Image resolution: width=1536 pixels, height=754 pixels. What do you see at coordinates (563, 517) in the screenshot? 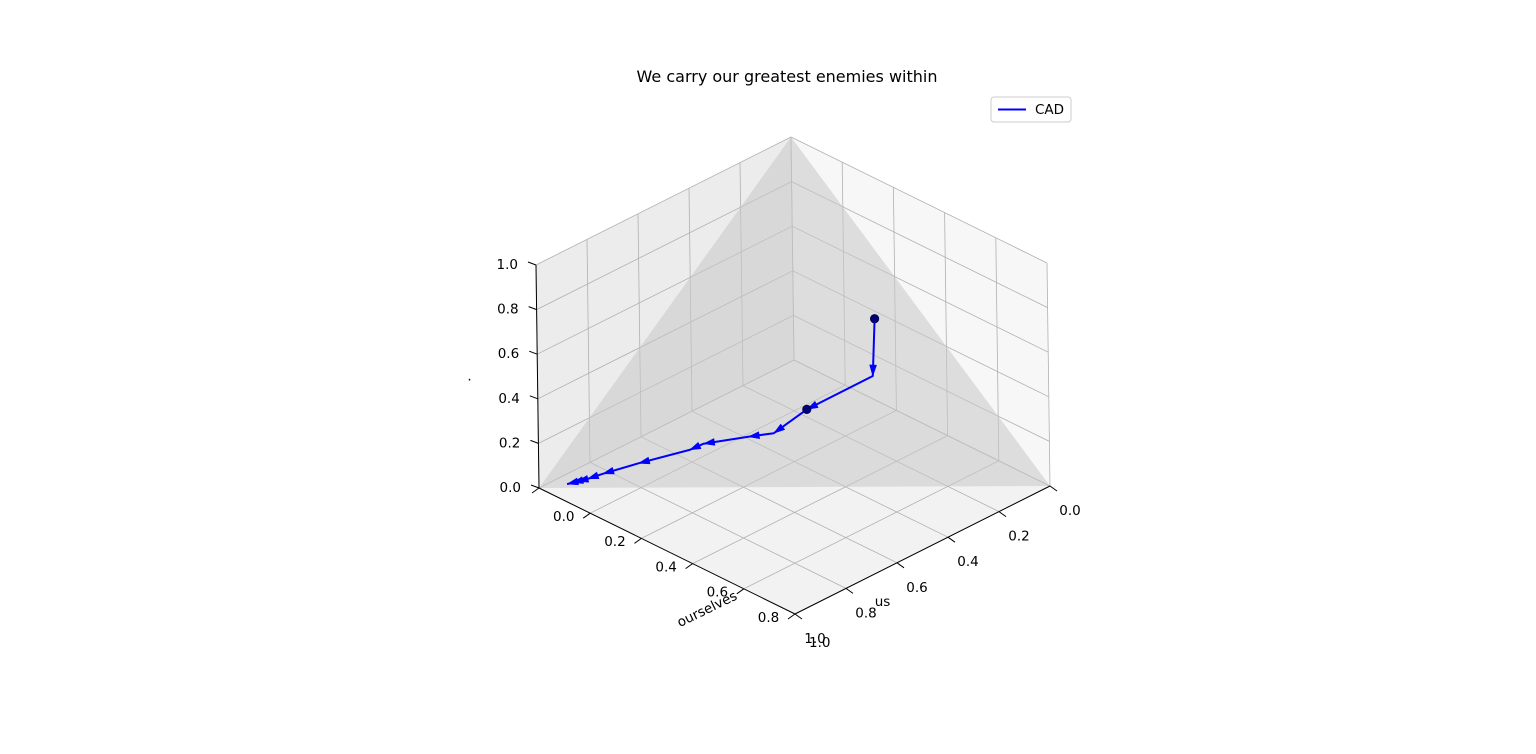
I see `y-tick-label: 0.0` at bounding box center [563, 517].